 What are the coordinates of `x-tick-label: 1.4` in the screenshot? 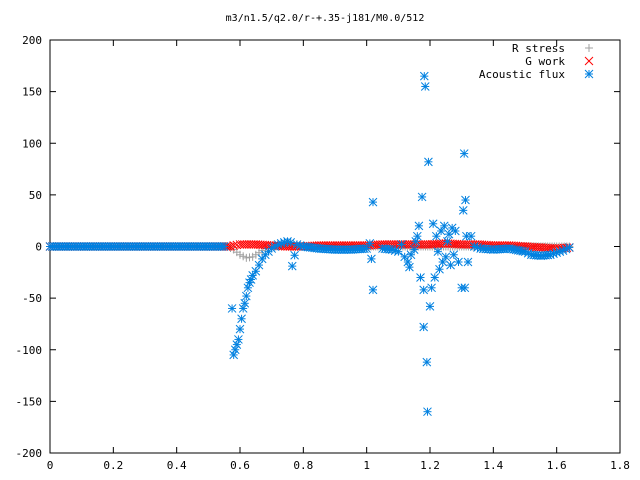 It's located at (493, 465).